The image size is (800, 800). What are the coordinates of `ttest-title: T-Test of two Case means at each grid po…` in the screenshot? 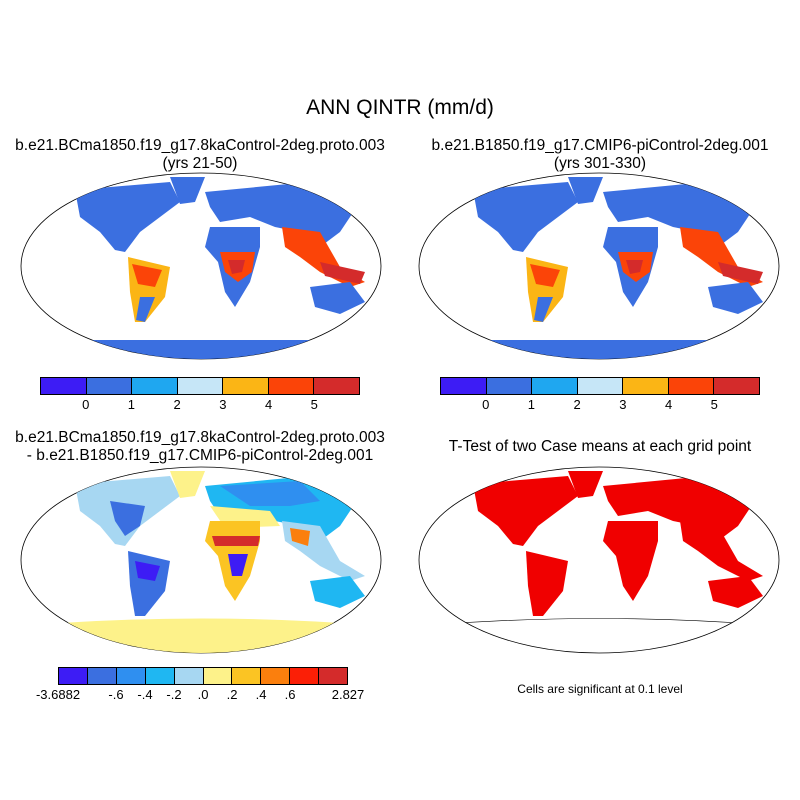 It's located at (600, 446).